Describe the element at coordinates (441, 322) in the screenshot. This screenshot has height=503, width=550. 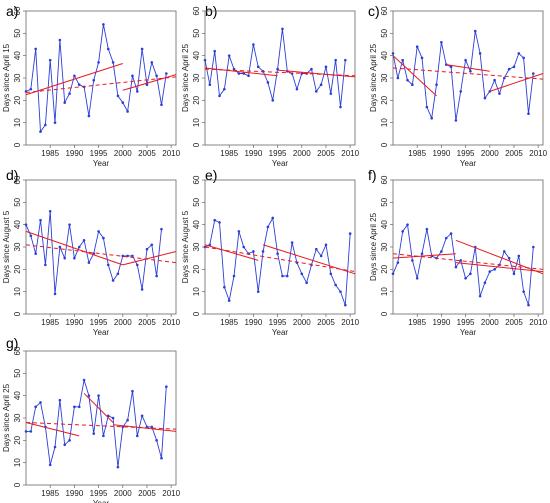
I see `panel-f-xtick-label: 1990` at that location.